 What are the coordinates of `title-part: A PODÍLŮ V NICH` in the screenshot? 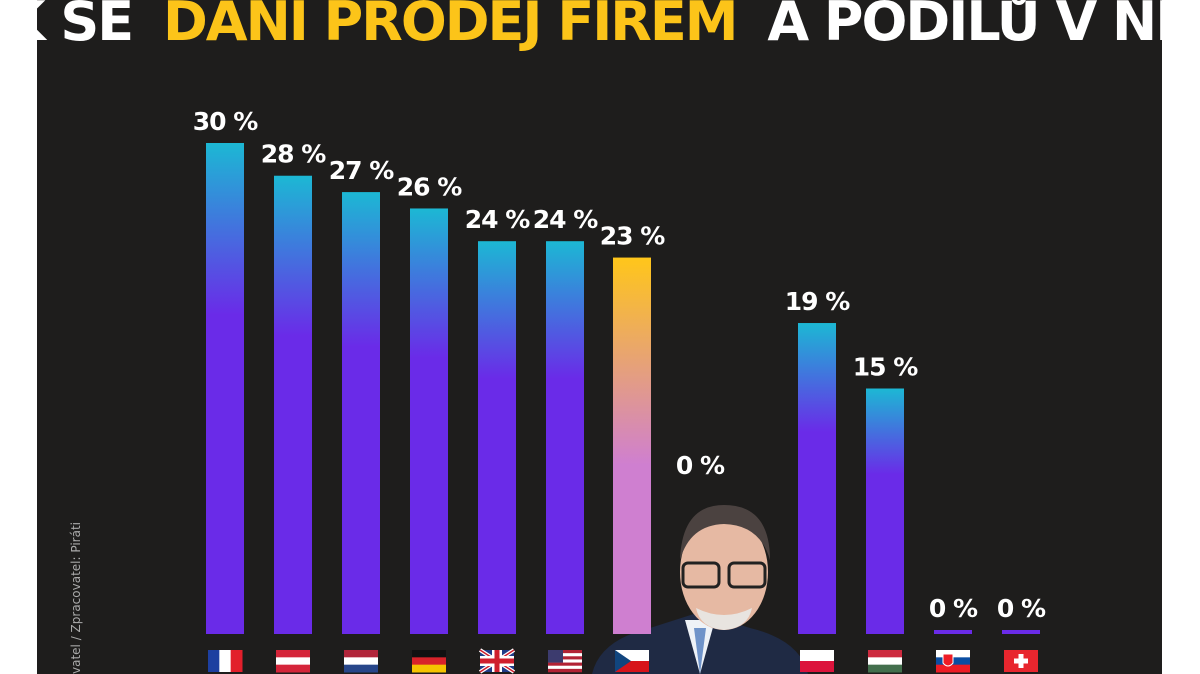 It's located at (983, 26).